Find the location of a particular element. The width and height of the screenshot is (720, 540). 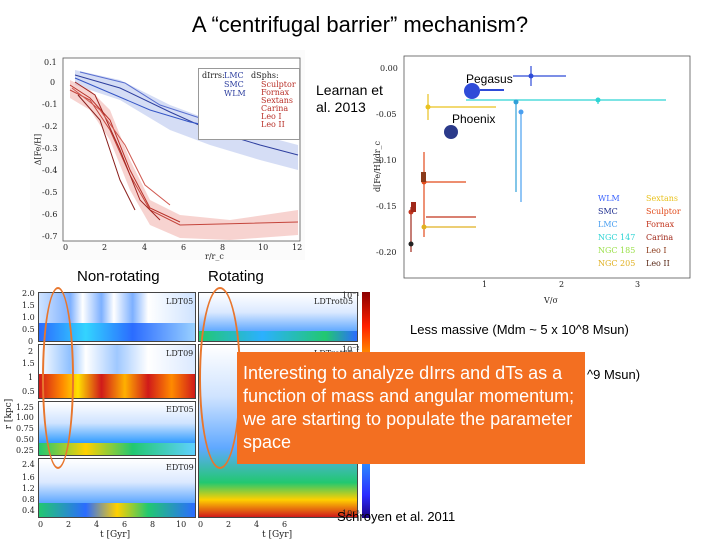

learnan-citation: Learnan et al. 2013 is located at coordinates (349, 98).